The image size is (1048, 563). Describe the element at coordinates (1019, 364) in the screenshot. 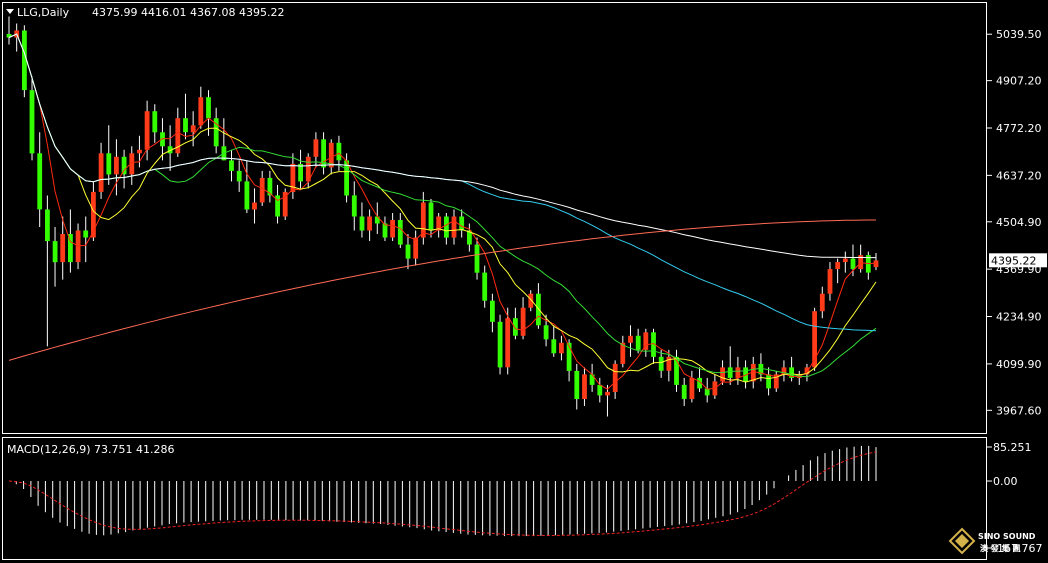

I see `price-tick-label: 4099.90` at that location.